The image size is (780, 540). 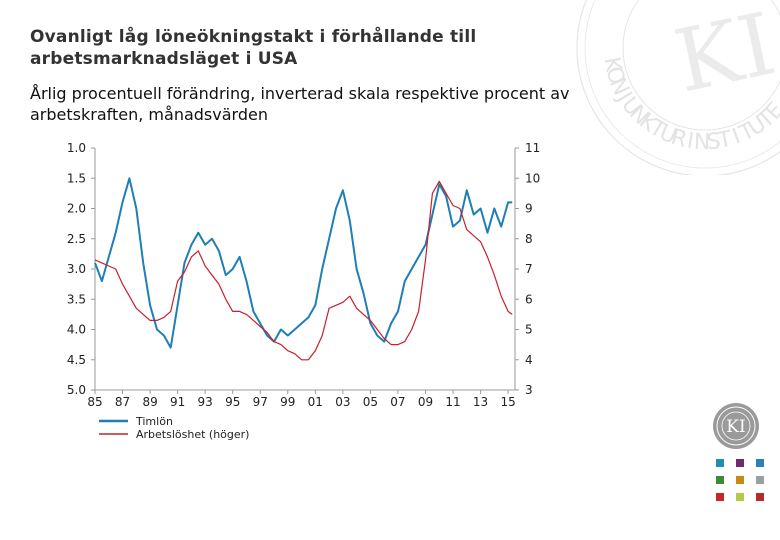 I want to click on y-right-tick-label: 6, so click(x=529, y=299).